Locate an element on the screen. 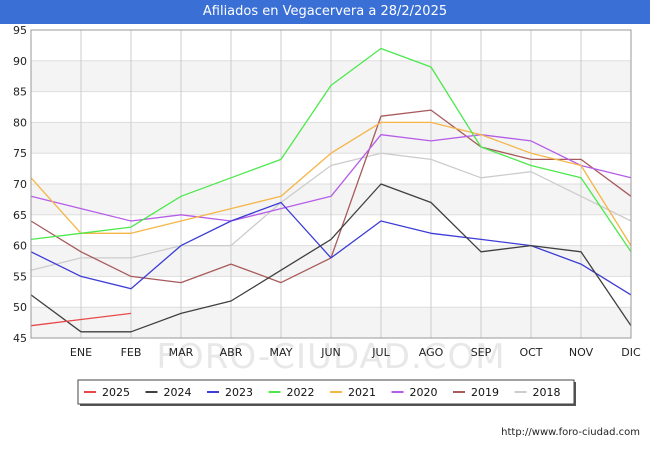 The image size is (650, 450). y-tick-label: 70 is located at coordinates (20, 184).